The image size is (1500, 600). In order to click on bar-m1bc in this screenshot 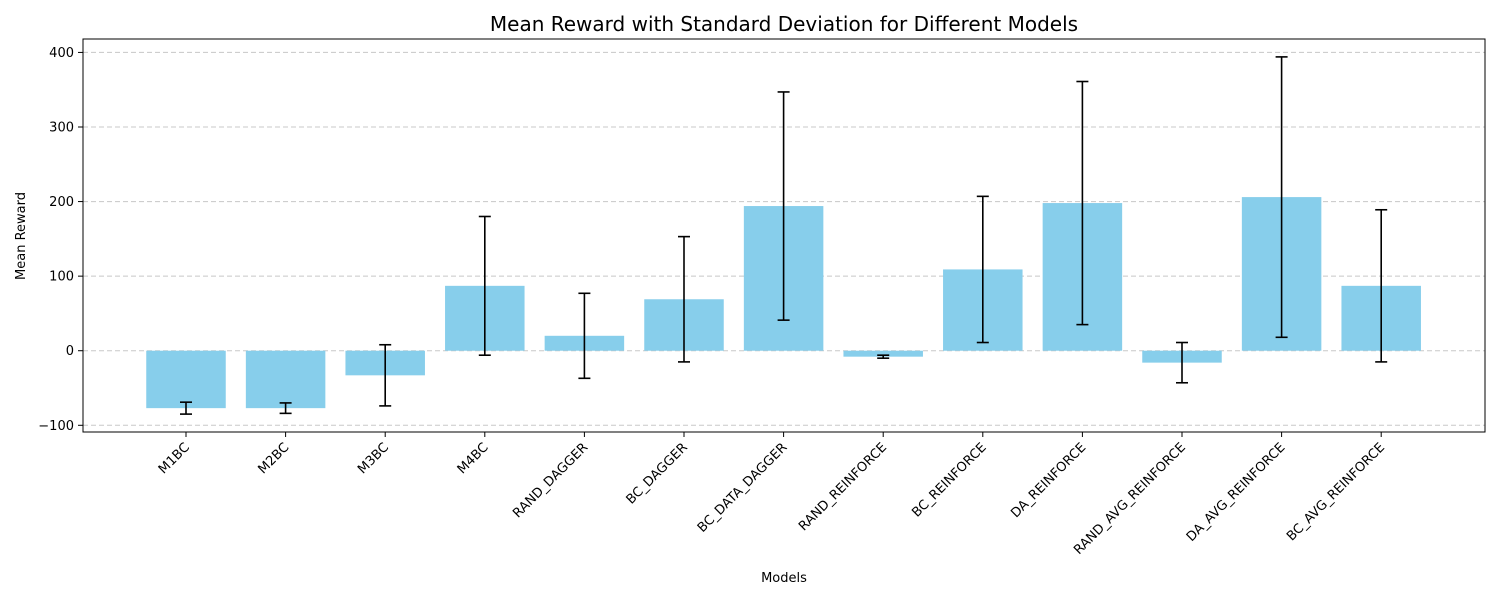, I will do `click(186, 379)`.